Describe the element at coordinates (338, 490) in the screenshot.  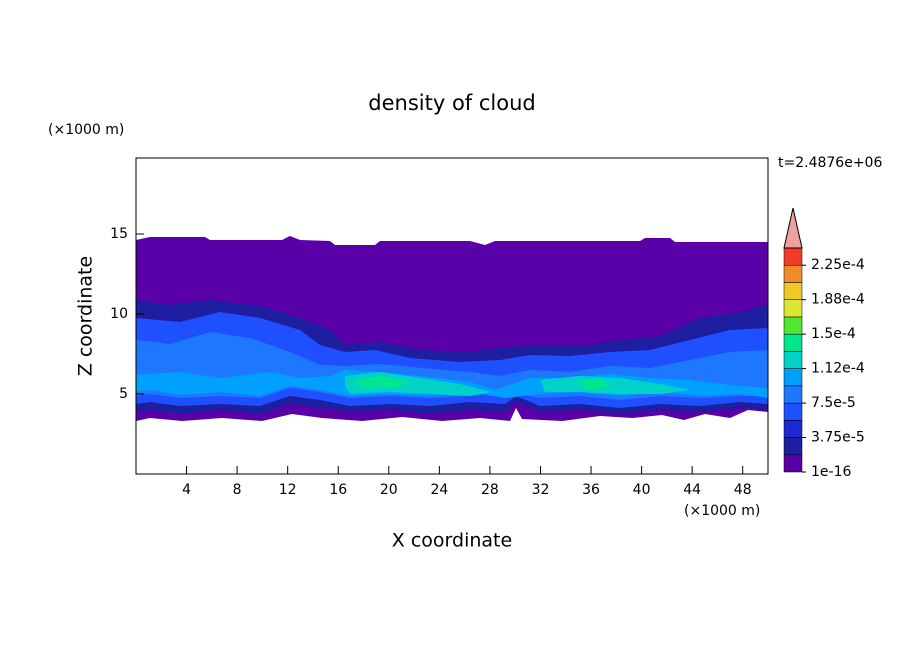
I see `x-tick-label: 16` at that location.